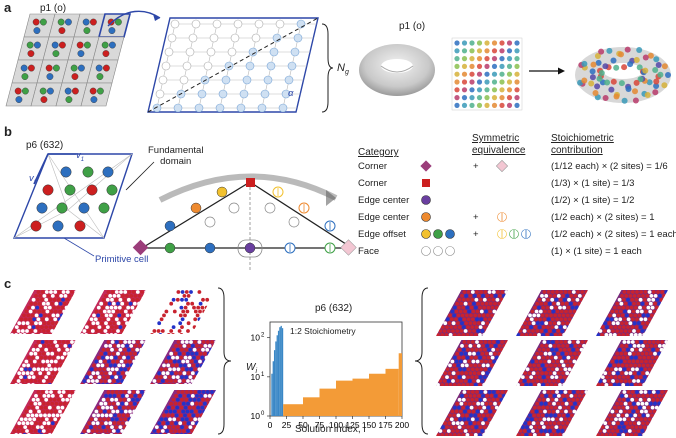  What do you see at coordinates (623, 75) in the screenshot?
I see `torus-with-points` at bounding box center [623, 75].